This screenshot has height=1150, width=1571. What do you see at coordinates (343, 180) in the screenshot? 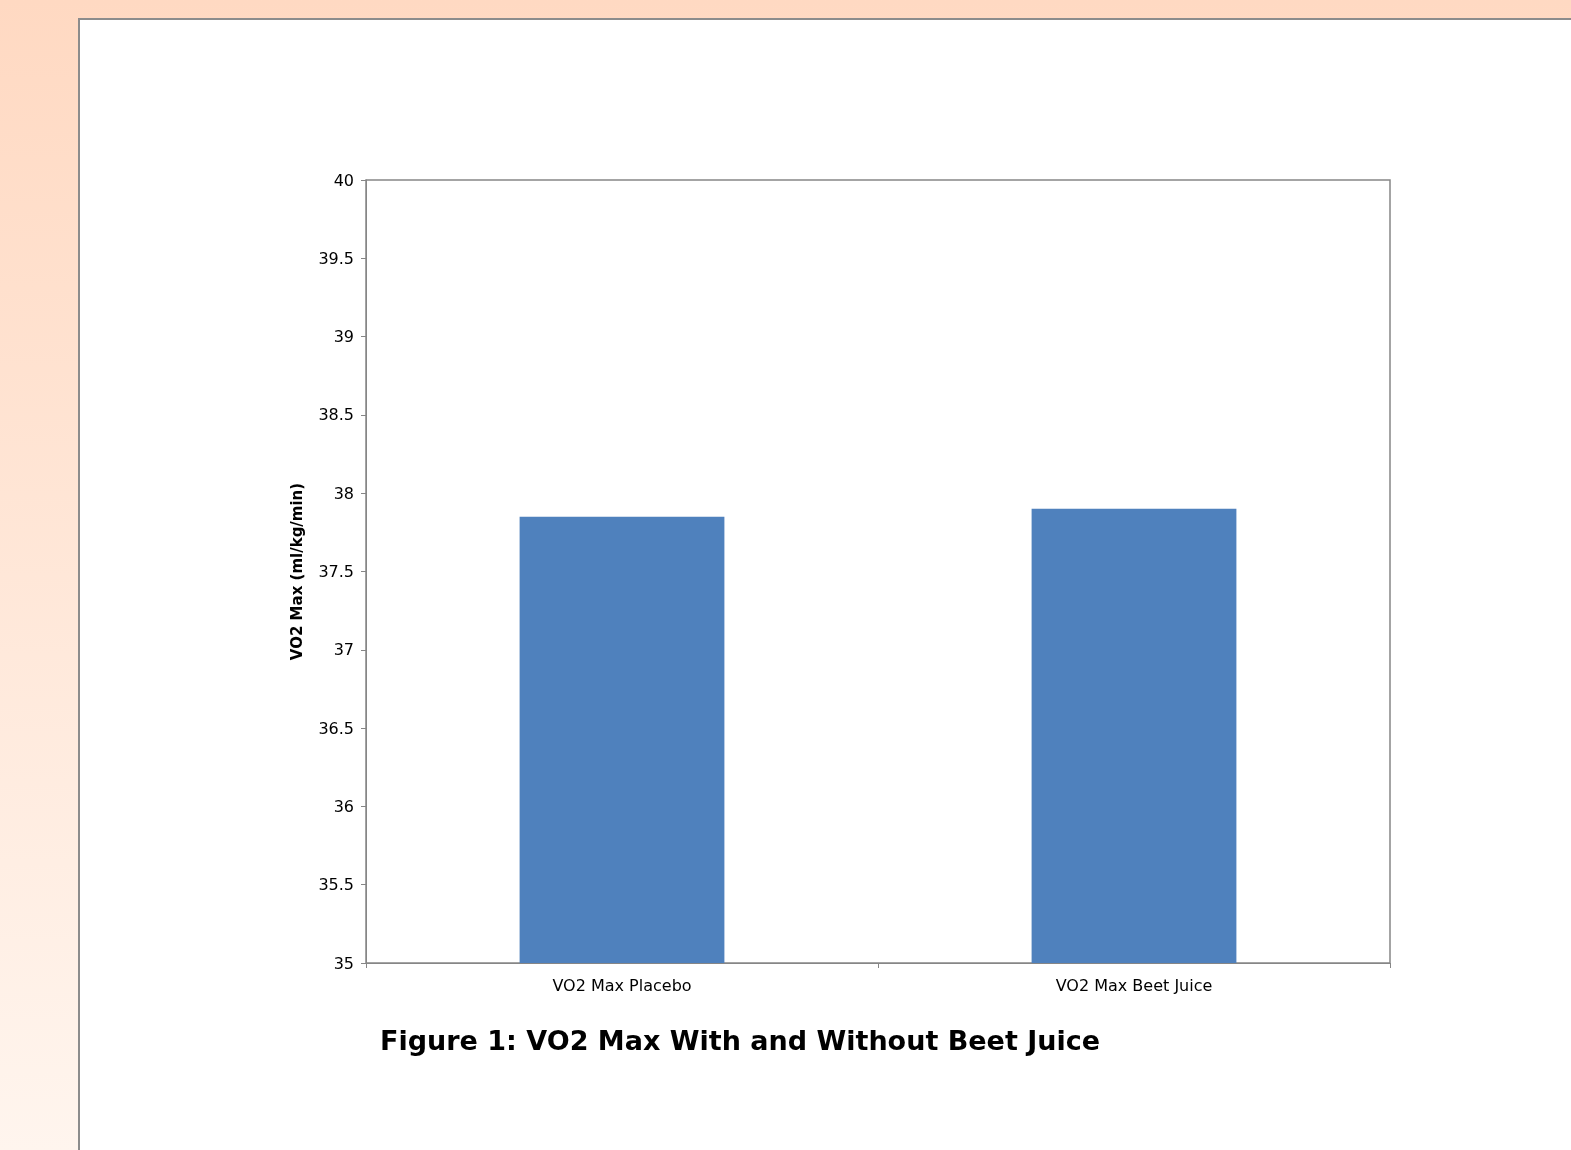
I see `y-tick-label: 40` at bounding box center [343, 180].